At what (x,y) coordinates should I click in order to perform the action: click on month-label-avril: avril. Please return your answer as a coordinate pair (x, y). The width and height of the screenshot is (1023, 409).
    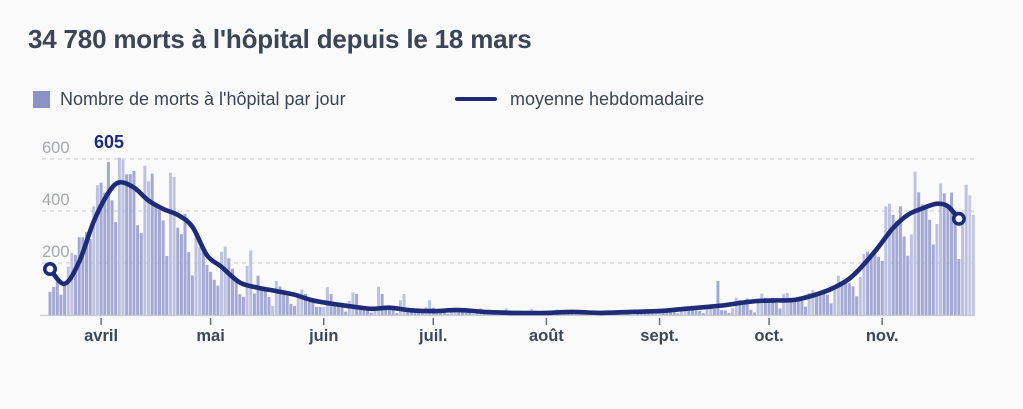
    Looking at the image, I should click on (101, 336).